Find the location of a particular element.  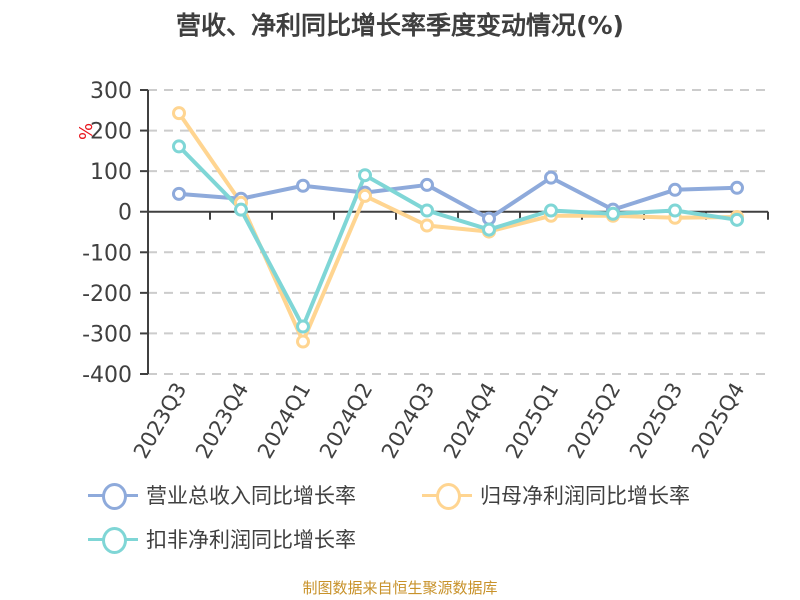

legend-item-deducted-net-profit: 扣非净利润同比增长率 is located at coordinates (222, 539).